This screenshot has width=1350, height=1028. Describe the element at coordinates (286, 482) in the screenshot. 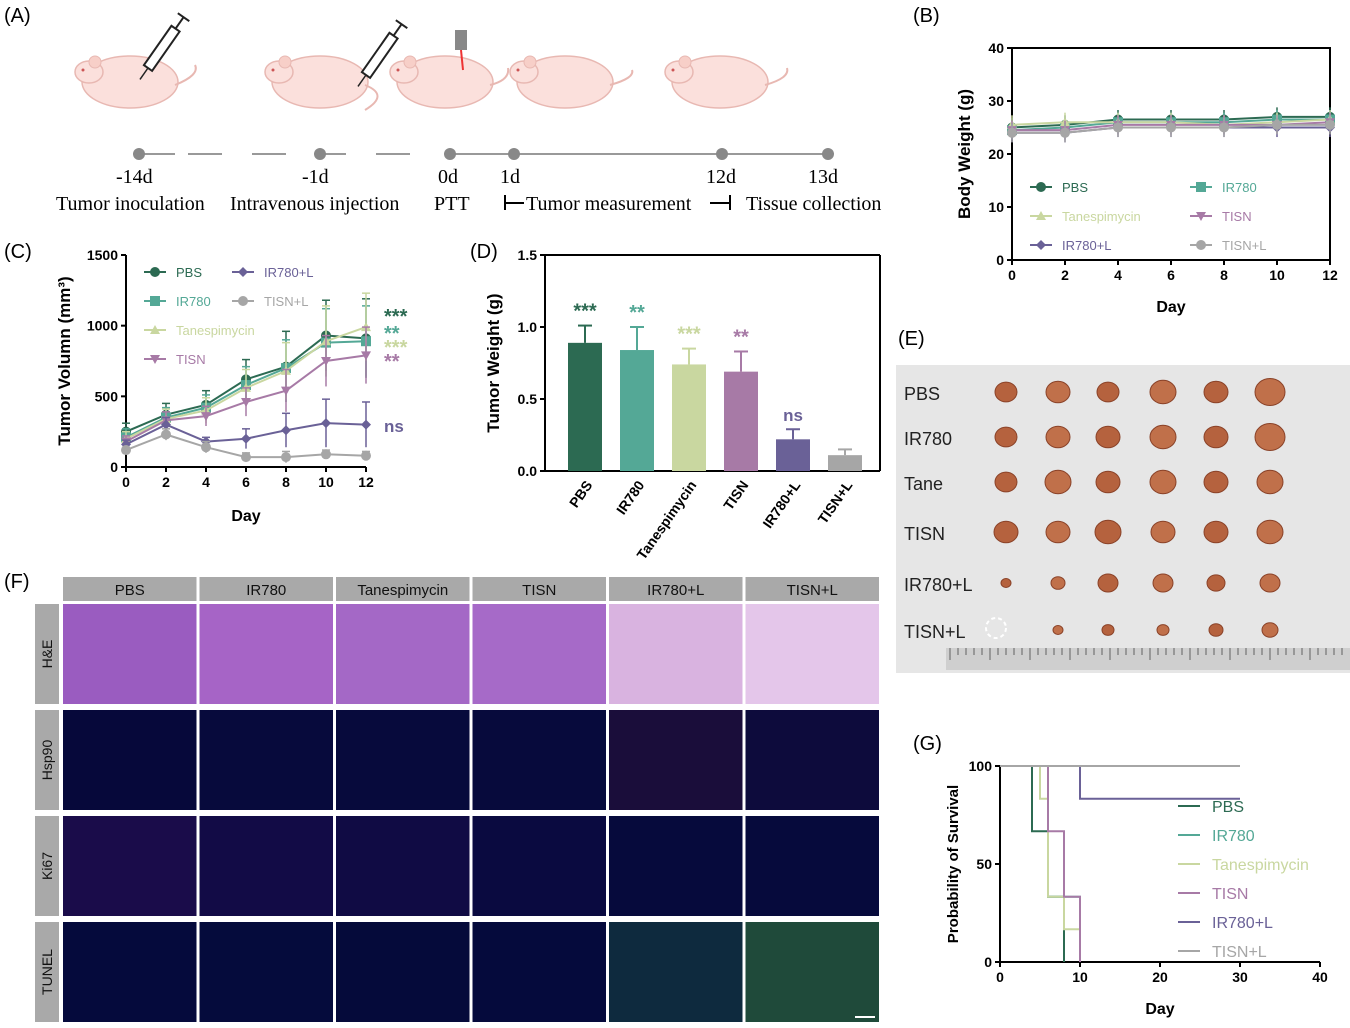

I see `x-tick-label: 8` at that location.